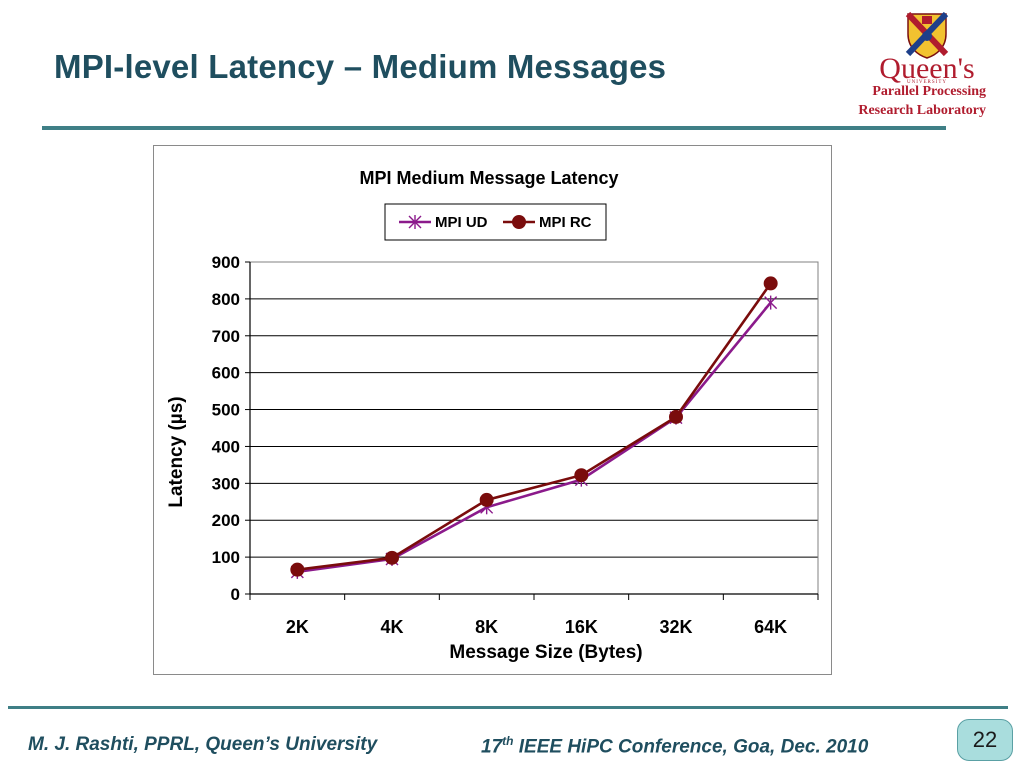 Image resolution: width=1024 pixels, height=768 pixels. What do you see at coordinates (492, 747) in the screenshot?
I see `conference-ordinal: 17` at bounding box center [492, 747].